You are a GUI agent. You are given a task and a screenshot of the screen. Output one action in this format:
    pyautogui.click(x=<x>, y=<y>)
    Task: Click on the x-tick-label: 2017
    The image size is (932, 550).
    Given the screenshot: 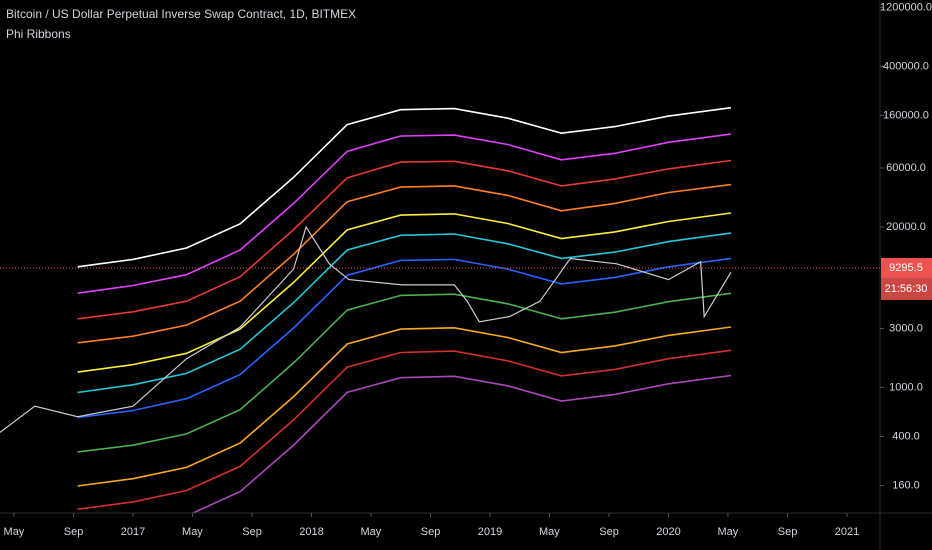 What is the action you would take?
    pyautogui.click(x=133, y=532)
    